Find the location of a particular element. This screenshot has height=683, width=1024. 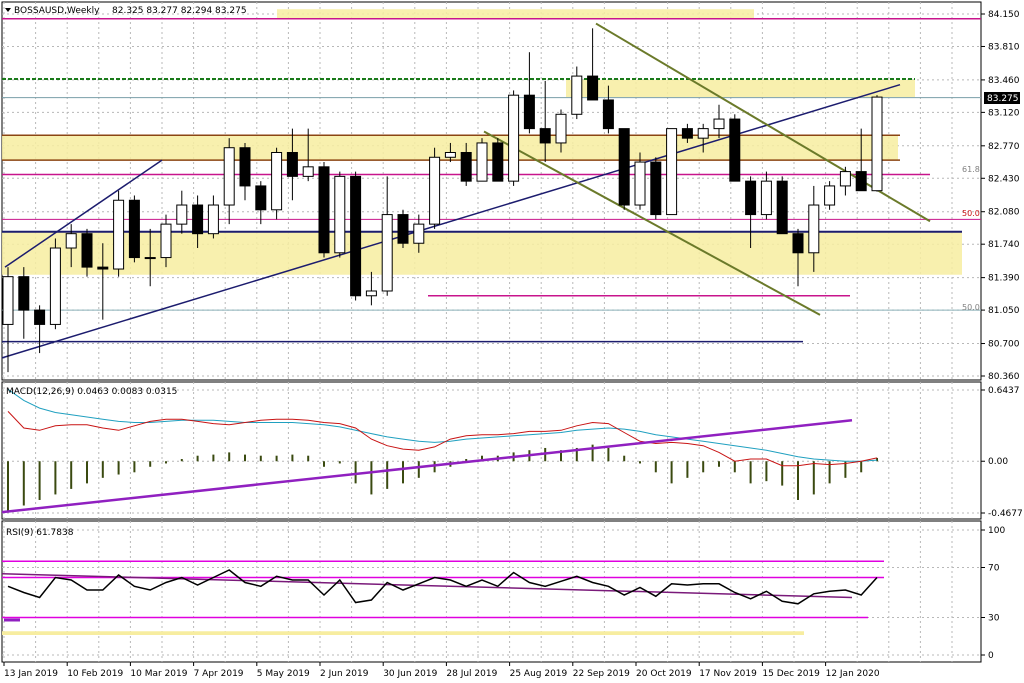

y-tick-label: 83.810 is located at coordinates (1004, 47).